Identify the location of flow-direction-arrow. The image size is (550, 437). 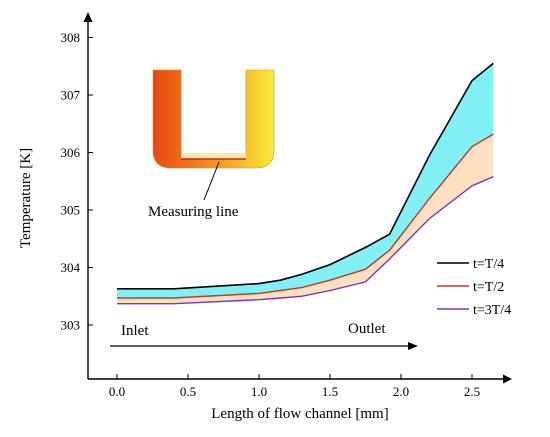
(264, 346).